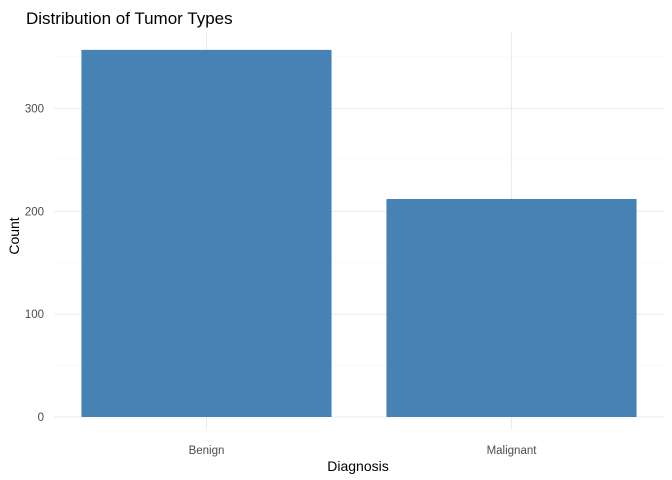  Describe the element at coordinates (41, 418) in the screenshot. I see `y-tick-label: 0` at that location.